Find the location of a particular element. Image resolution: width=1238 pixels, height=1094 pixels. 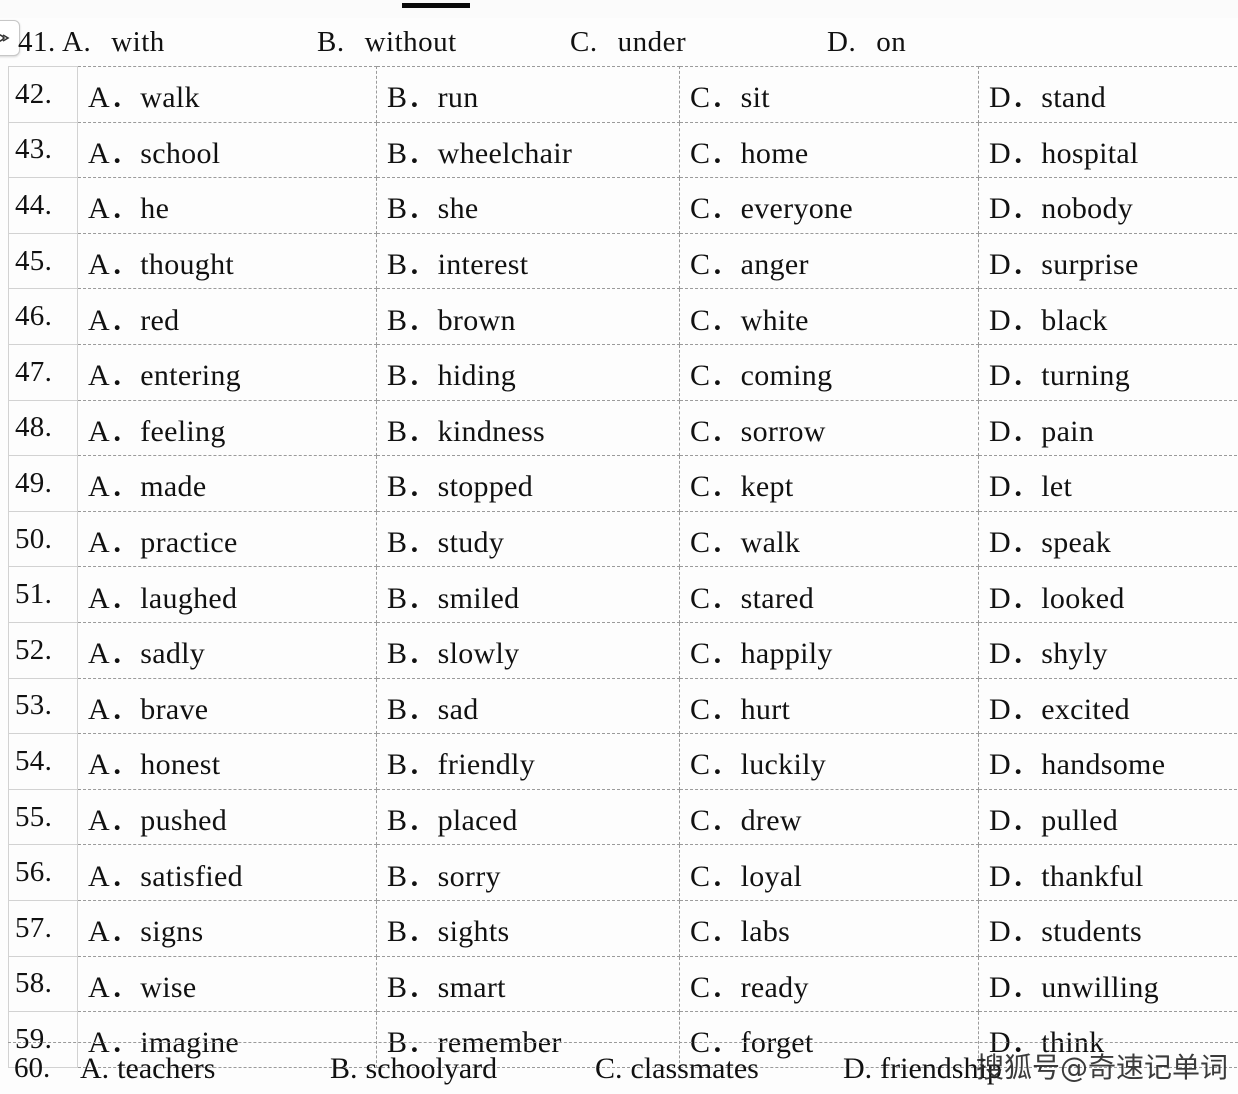

option-d: D．looked is located at coordinates (1108, 594).